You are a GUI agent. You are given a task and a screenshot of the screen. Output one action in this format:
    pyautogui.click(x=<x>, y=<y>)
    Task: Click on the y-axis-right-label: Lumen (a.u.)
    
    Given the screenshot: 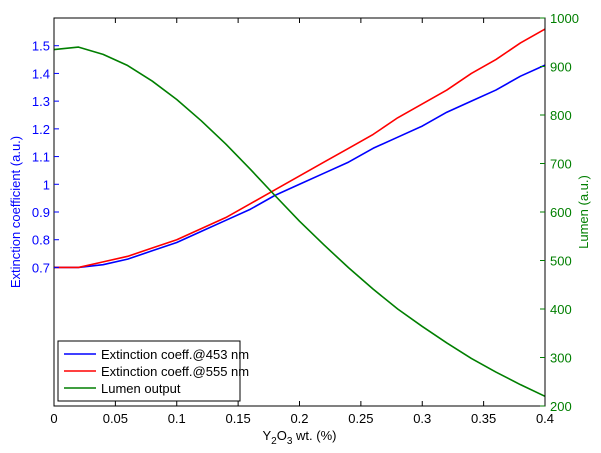 What is the action you would take?
    pyautogui.click(x=583, y=212)
    